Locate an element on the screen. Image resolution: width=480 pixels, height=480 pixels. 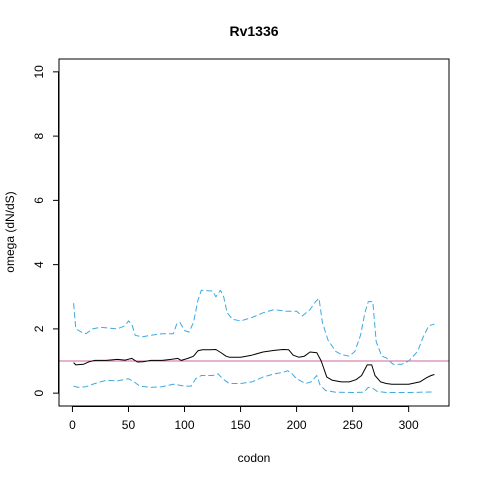
y-tick-label: 4 is located at coordinates (39, 264).